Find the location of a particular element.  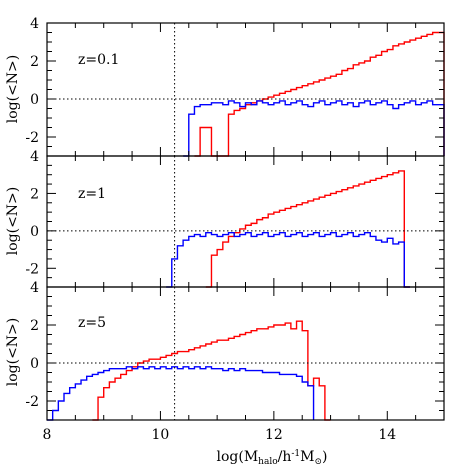

ytick-label-z1: 2 is located at coordinates (34, 194).